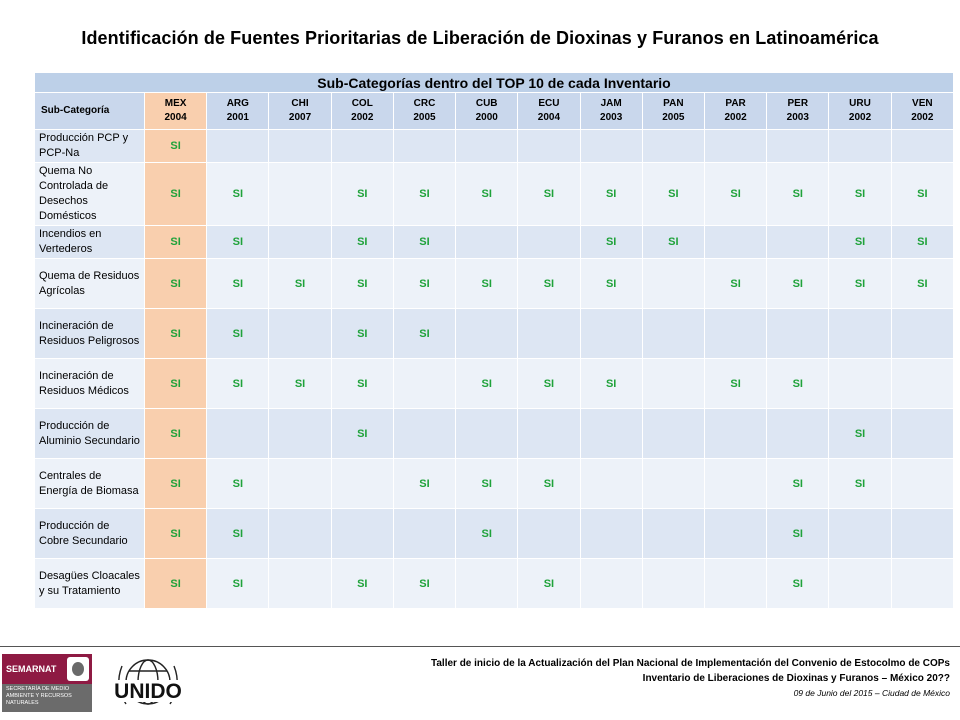 The image size is (960, 720). Describe the element at coordinates (735, 283) in the screenshot. I see `cell-par: SI` at that location.